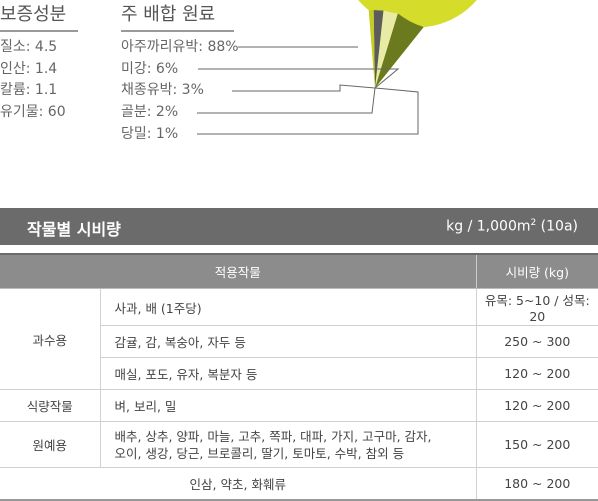 This screenshot has width=598, height=501. Describe the element at coordinates (288, 307) in the screenshot. I see `crop-cell: 사과, 배 (1주당)` at that location.